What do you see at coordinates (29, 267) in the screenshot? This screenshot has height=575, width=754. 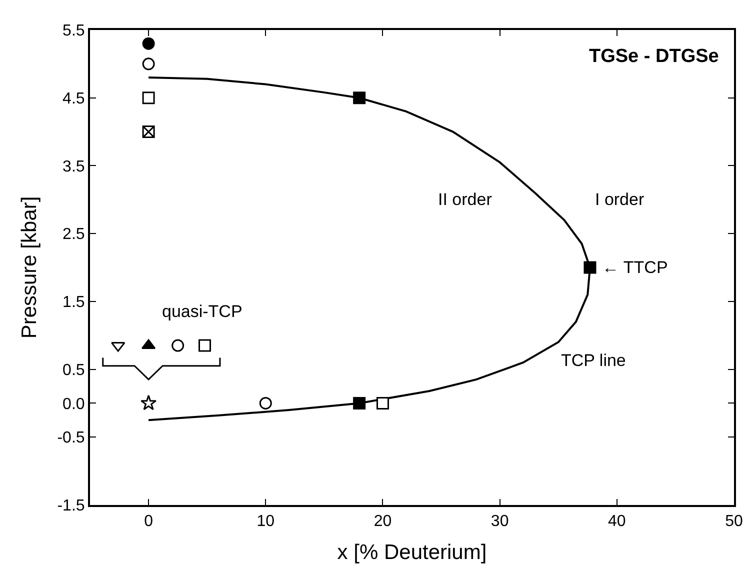 I see `y-axis-title: Pressure [kbar]` at bounding box center [29, 267].